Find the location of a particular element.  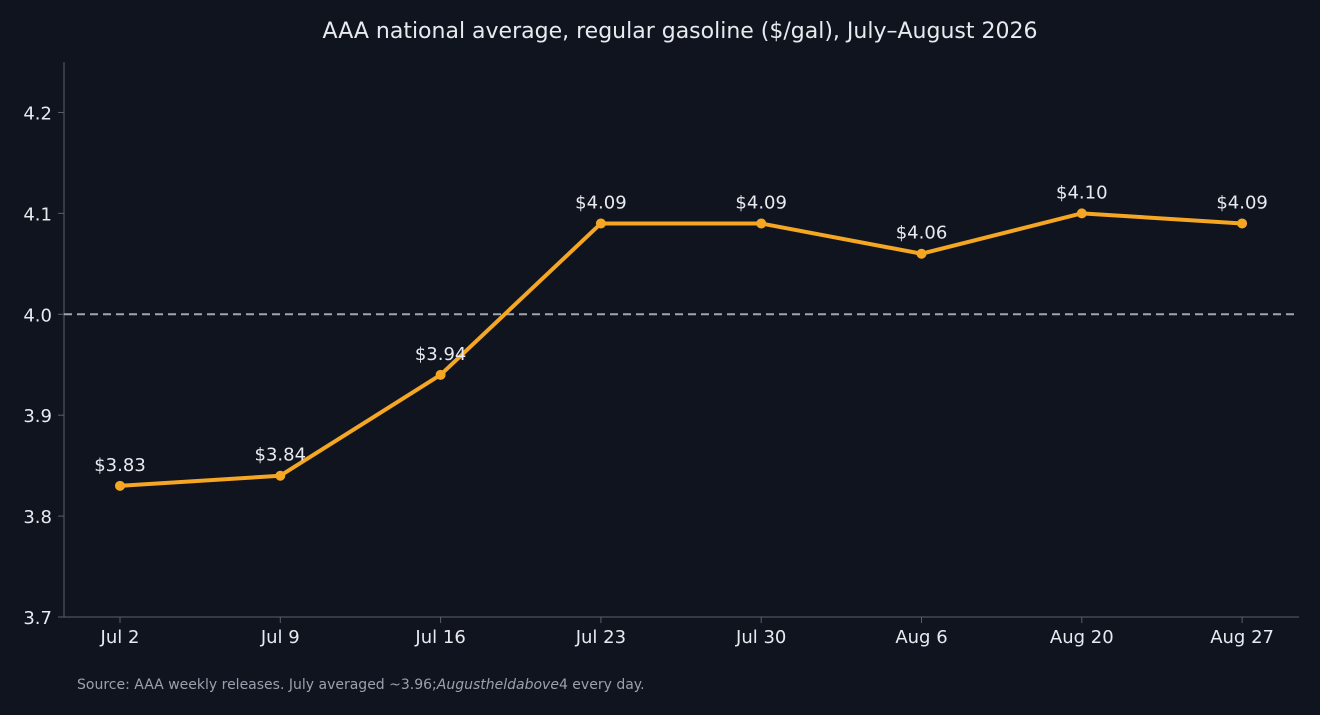

data-label: $3.83 is located at coordinates (120, 465).